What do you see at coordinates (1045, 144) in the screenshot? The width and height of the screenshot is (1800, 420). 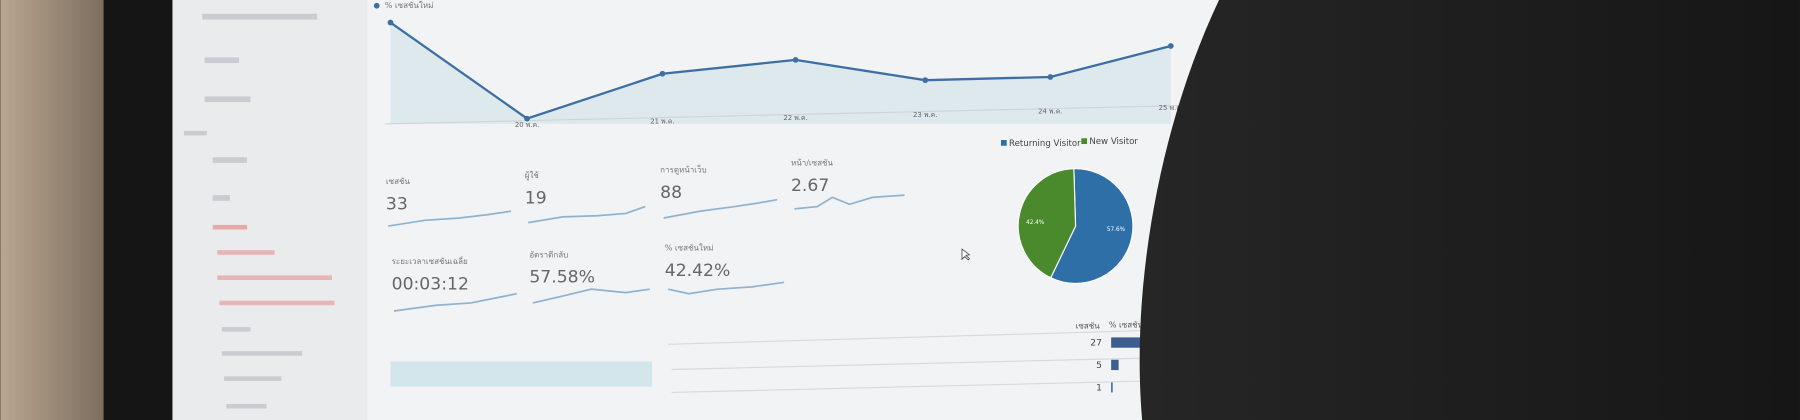 I see `legend-label: Returning Visitor` at bounding box center [1045, 144].